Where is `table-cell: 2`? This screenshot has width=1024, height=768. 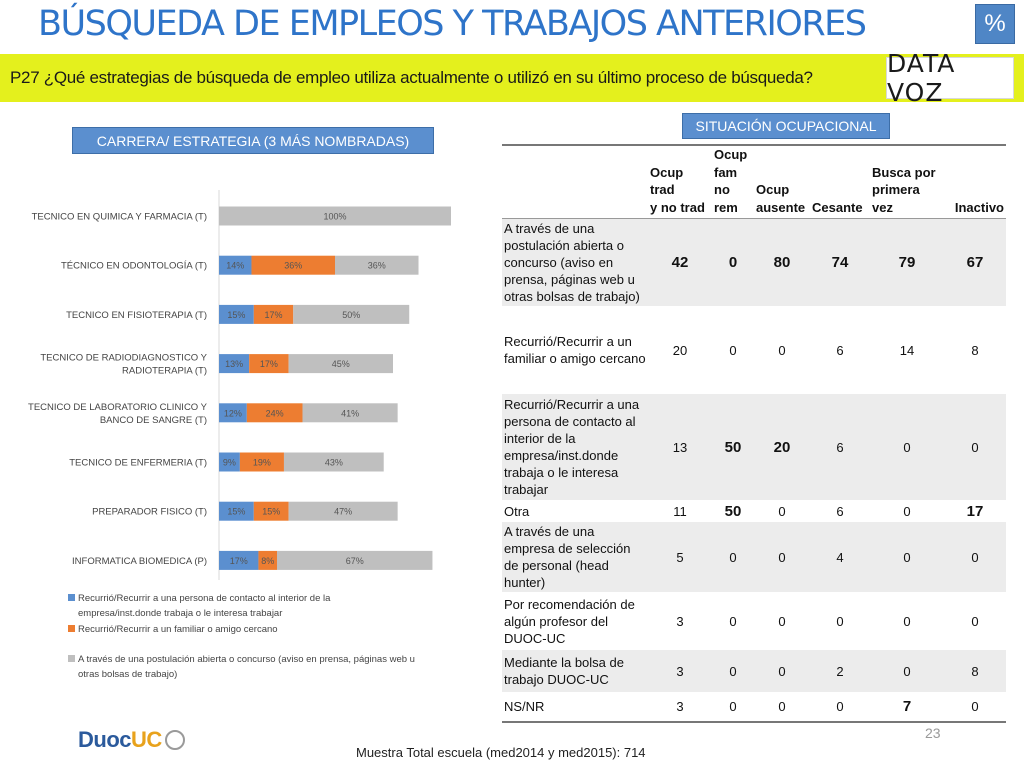 table-cell: 2 is located at coordinates (840, 671).